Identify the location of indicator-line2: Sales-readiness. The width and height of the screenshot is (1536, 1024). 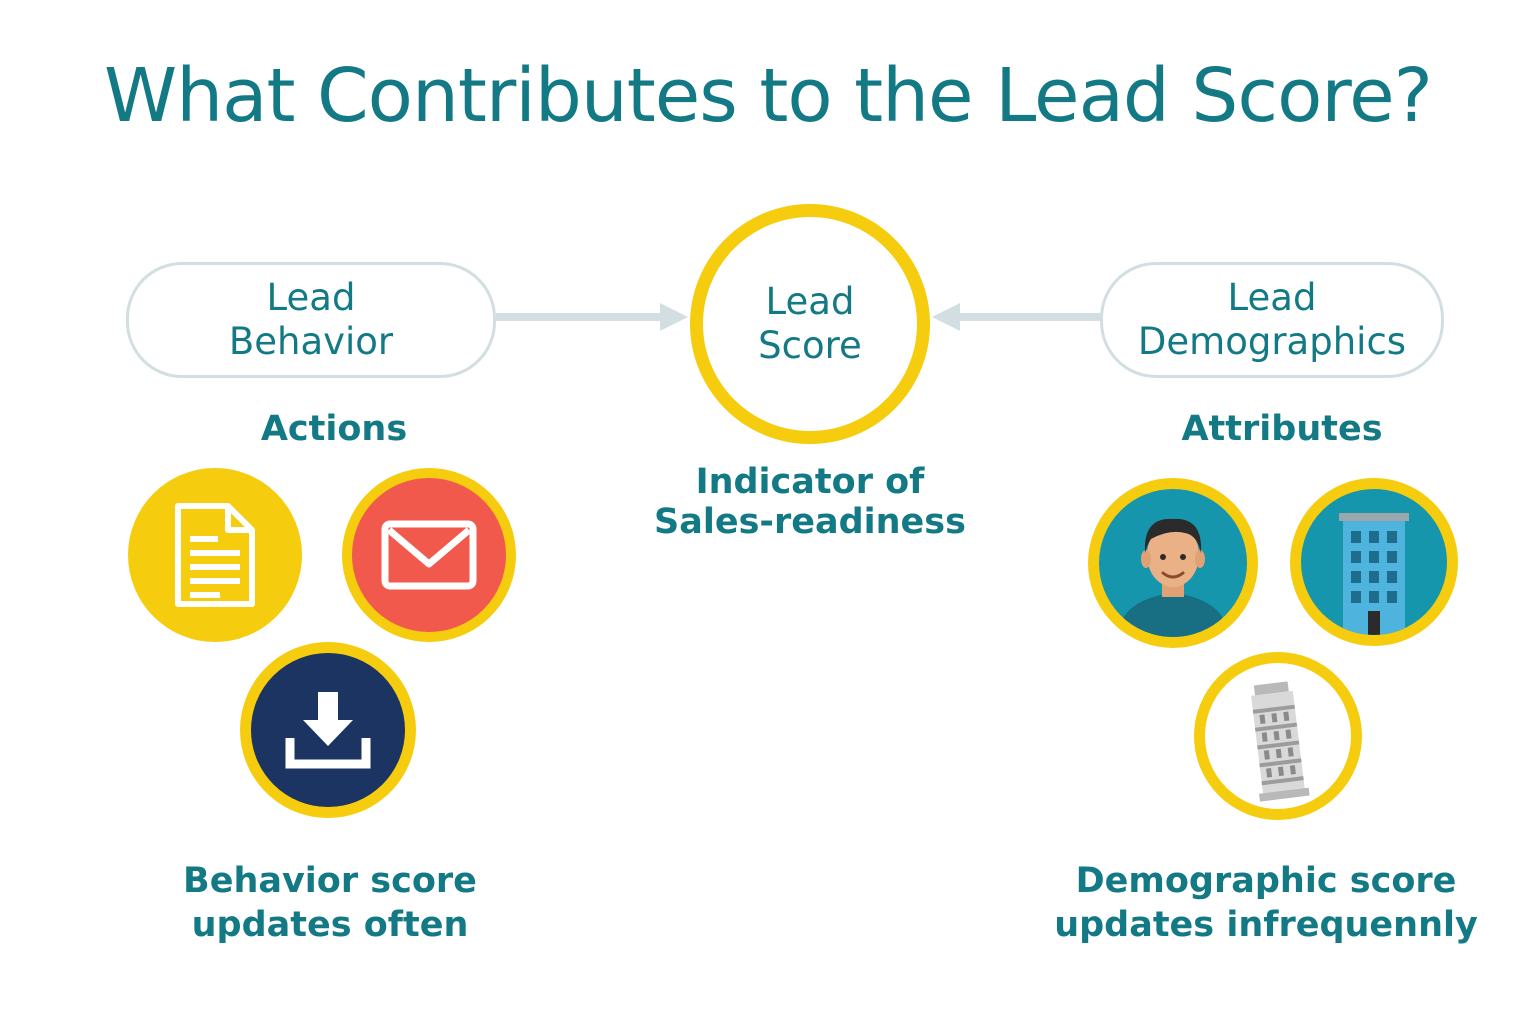
(810, 522).